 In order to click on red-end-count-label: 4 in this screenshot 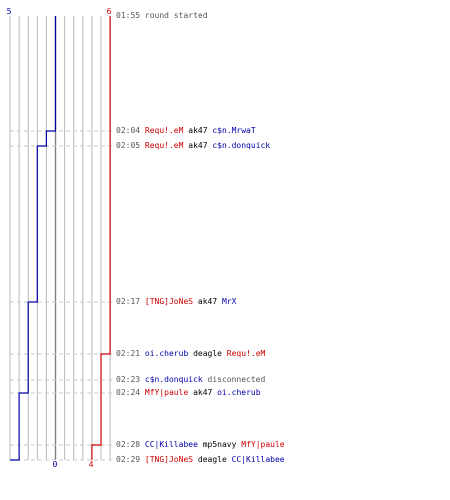, I will do `click(91, 464)`.